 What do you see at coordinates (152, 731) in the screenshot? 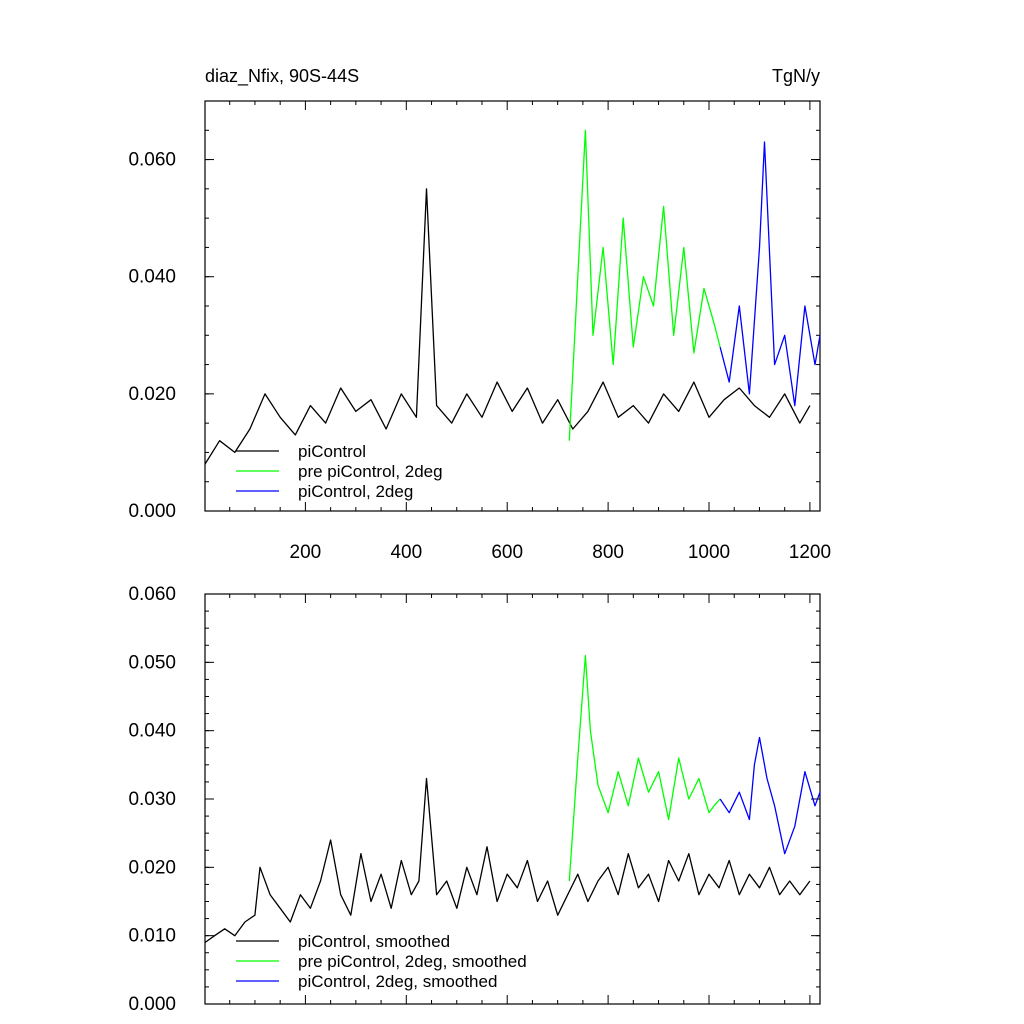
I see `bottom-ytick-label: 0.040` at bounding box center [152, 731].